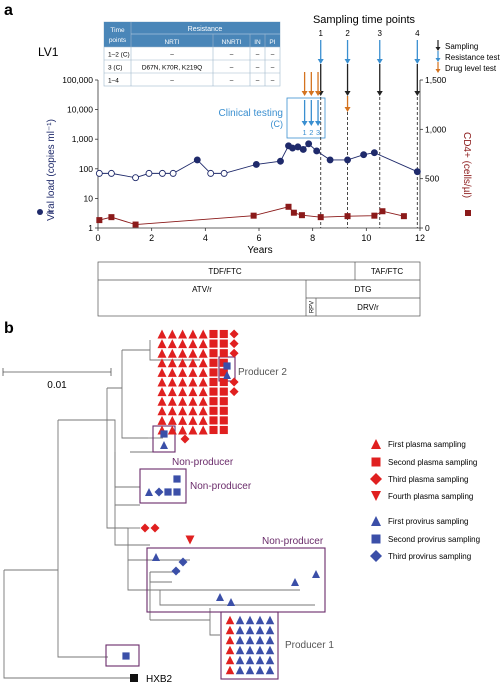 The width and height of the screenshot is (503, 685). What do you see at coordinates (309, 645) in the screenshot?
I see `label-producer1: Producer 1` at bounding box center [309, 645].